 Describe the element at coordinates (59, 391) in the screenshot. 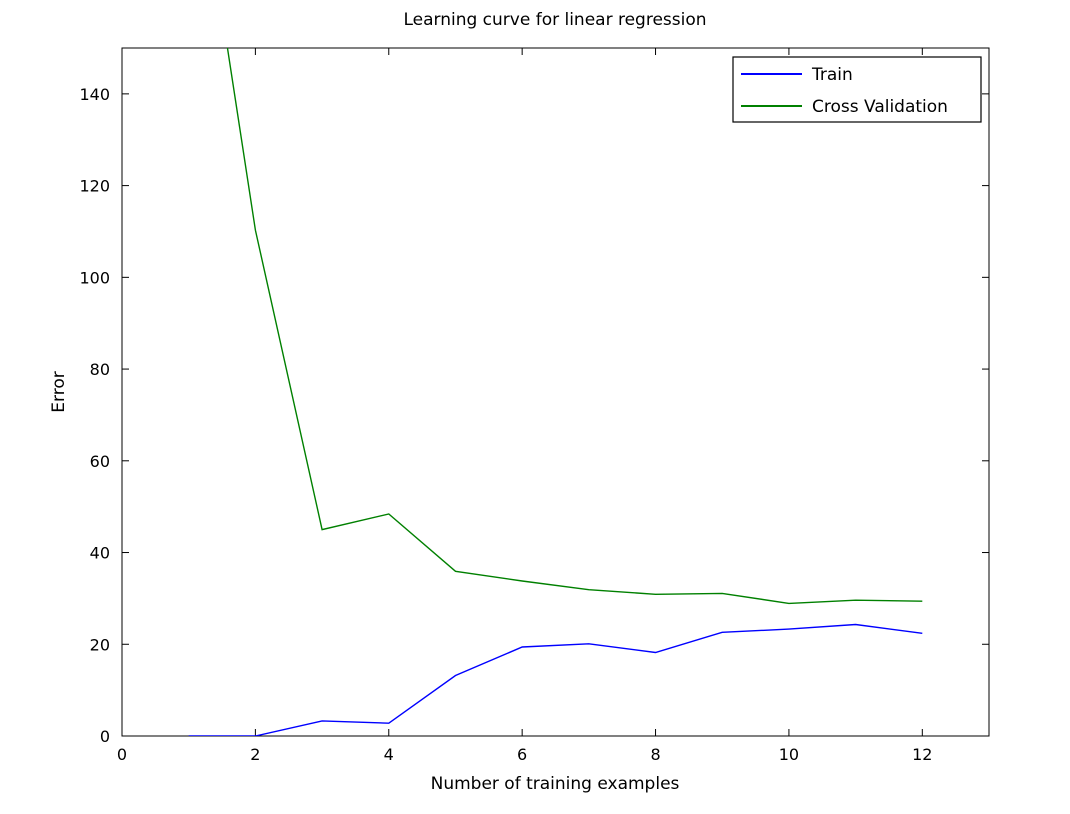

I see `y-axis-label: Error` at that location.